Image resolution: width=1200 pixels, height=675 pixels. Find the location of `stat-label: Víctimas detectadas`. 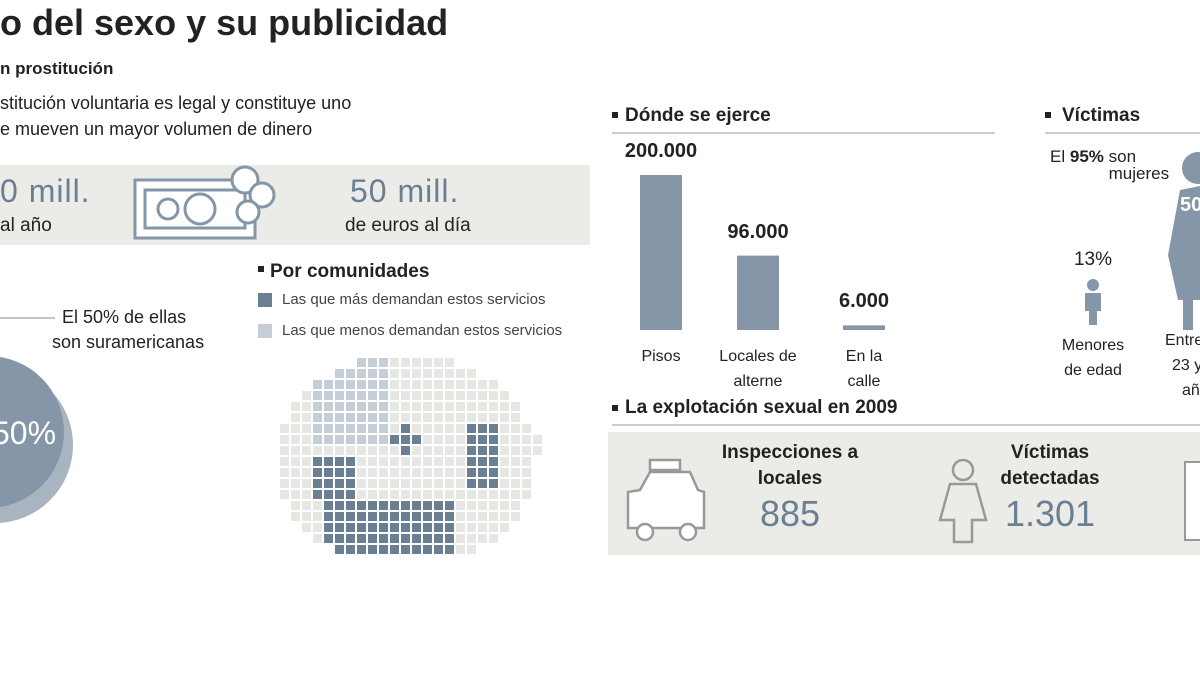

stat-label: Víctimas detectadas is located at coordinates (1050, 465).